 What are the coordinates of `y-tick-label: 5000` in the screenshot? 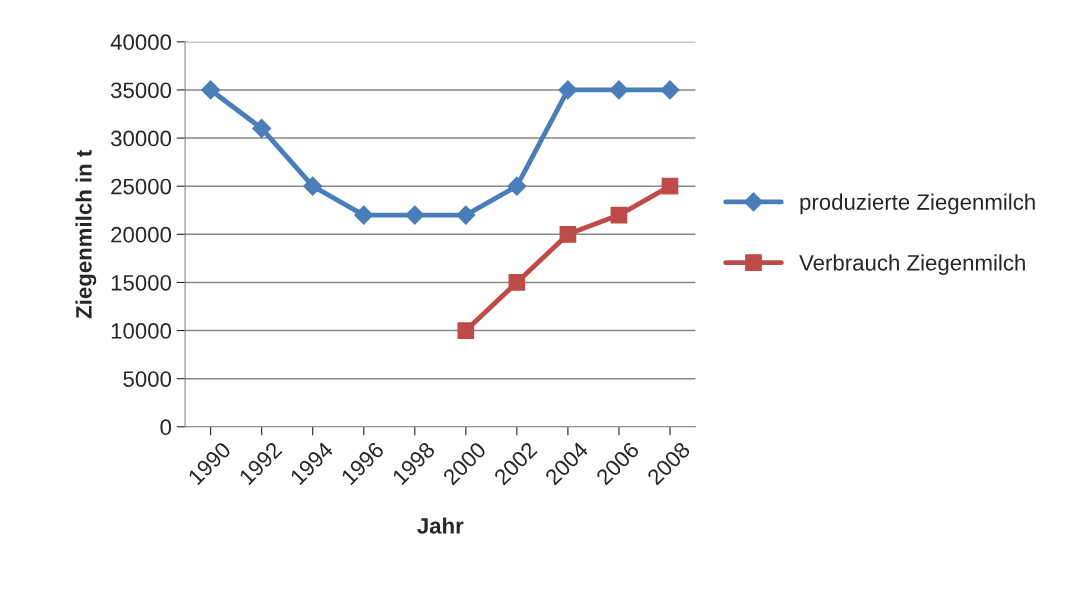 It's located at (147, 379).